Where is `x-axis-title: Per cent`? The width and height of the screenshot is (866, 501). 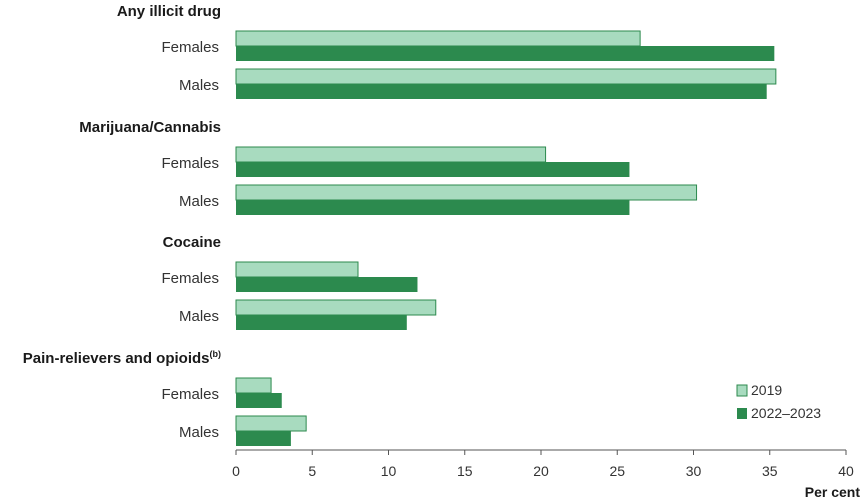
x-axis-title: Per cent is located at coordinates (833, 492).